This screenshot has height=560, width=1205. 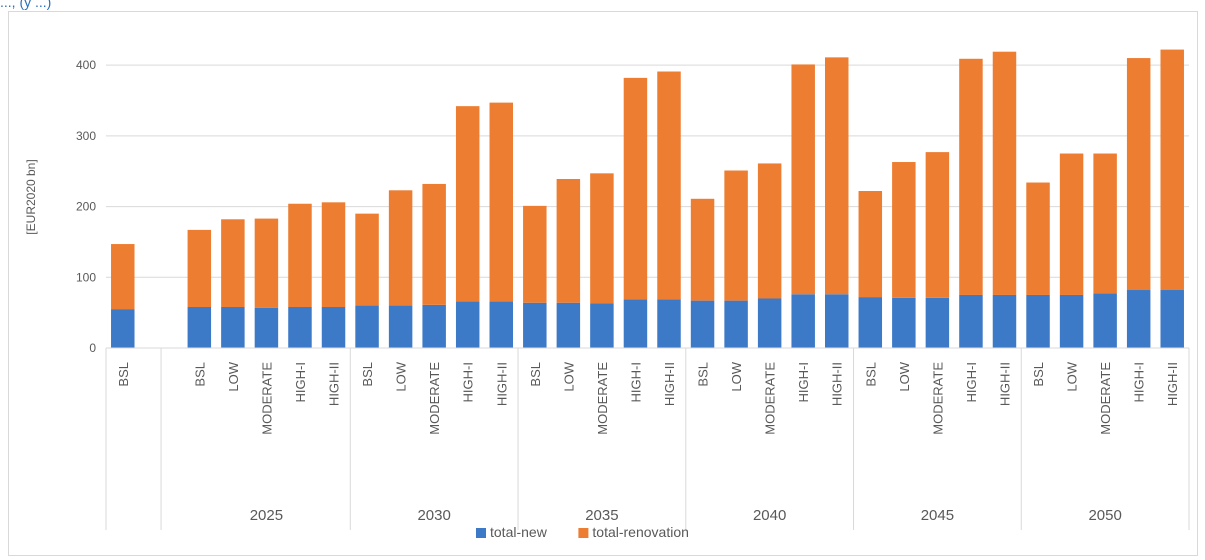 I want to click on x-category-label-21: BSL, so click(x=870, y=374).